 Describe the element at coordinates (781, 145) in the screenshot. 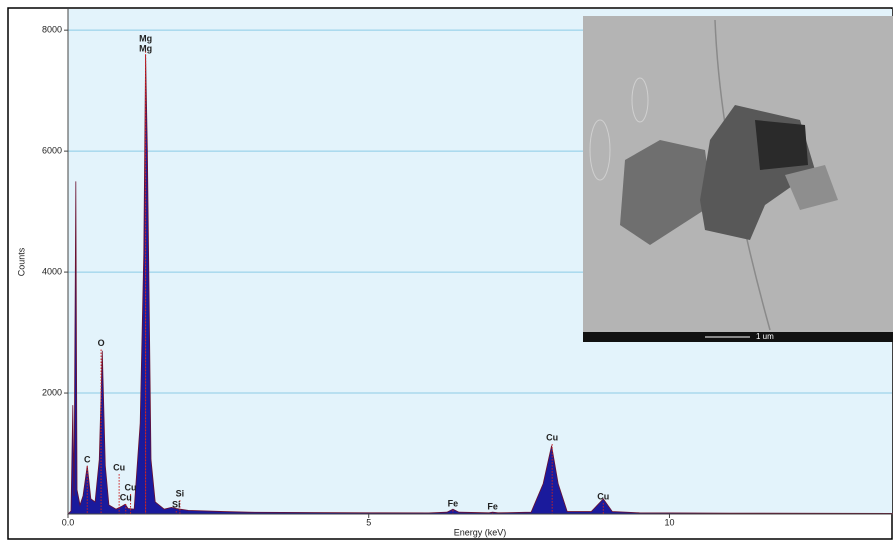

I see `particle-dark` at that location.